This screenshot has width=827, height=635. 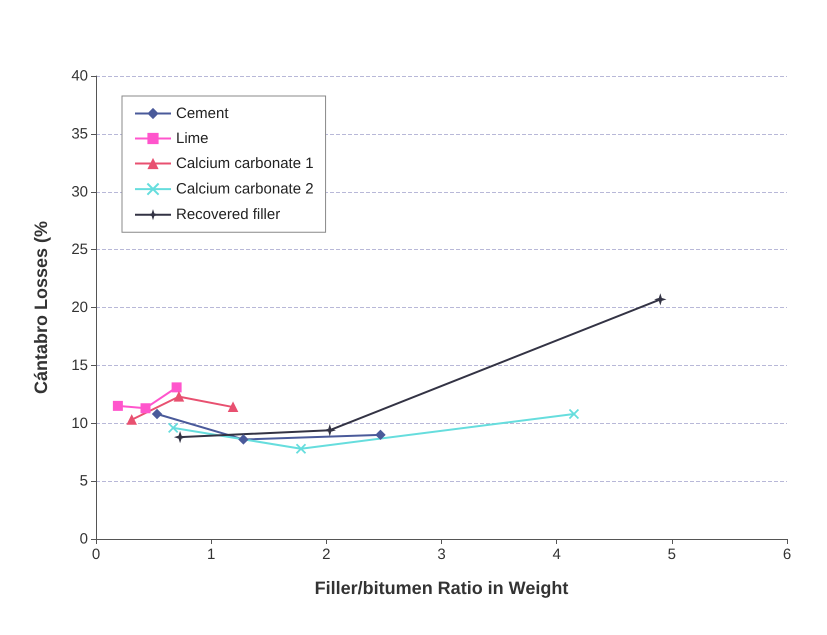 I want to click on x-tick-label: 0, so click(x=96, y=554).